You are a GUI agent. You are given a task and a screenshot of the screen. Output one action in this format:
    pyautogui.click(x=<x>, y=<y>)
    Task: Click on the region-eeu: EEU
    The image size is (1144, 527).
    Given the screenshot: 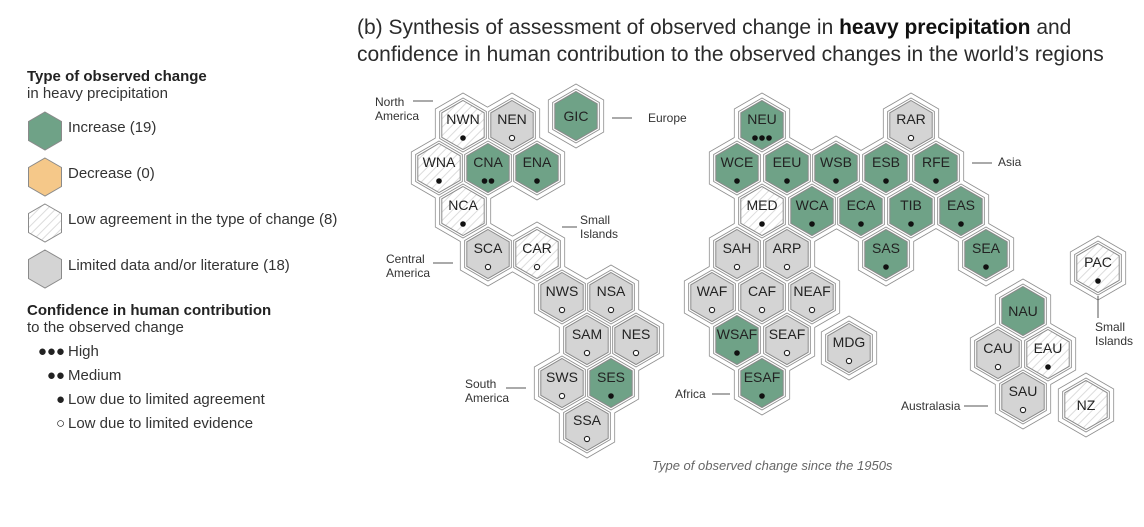 What is the action you would take?
    pyautogui.click(x=787, y=168)
    